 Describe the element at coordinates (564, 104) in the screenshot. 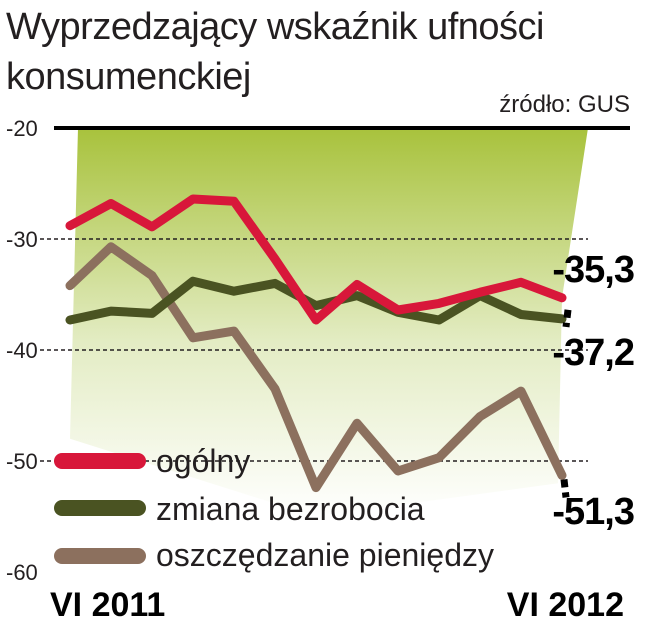

I see `source-note: źródło: GUS` at that location.